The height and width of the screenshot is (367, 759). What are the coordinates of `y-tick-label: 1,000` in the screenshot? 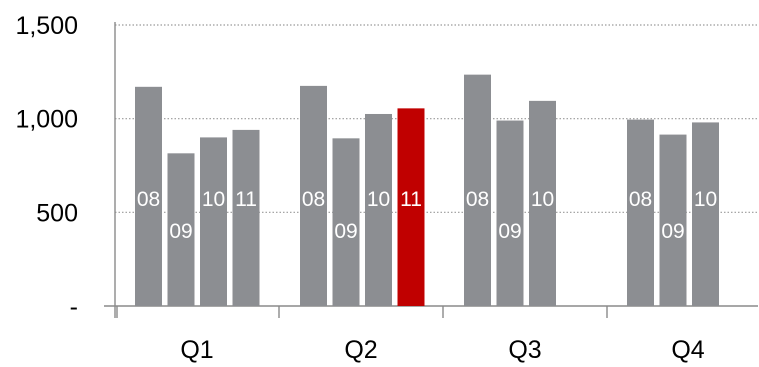 It's located at (46, 120).